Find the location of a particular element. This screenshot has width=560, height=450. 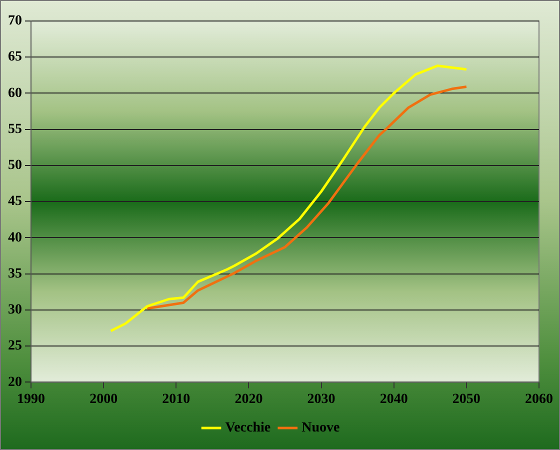

y-tick-label: 20 is located at coordinates (15, 382).